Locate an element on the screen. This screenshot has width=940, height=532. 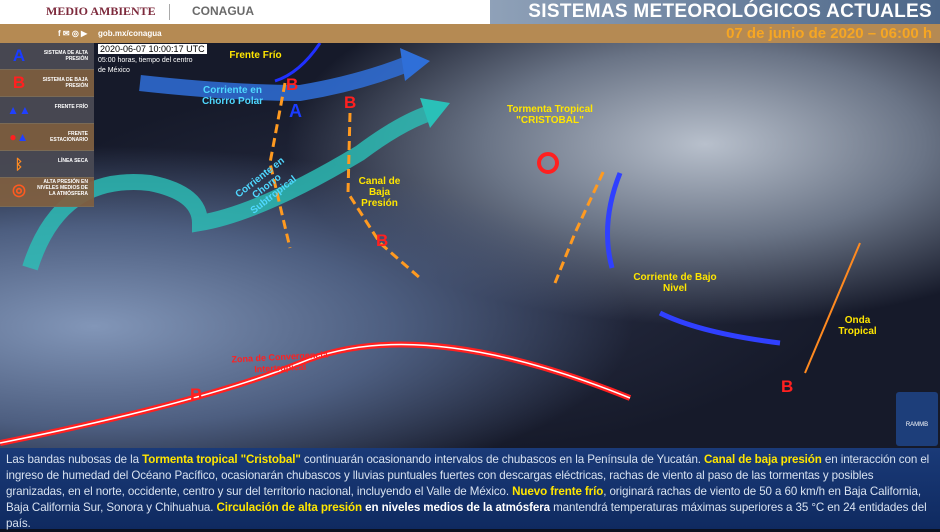
stationary-front-icon: ●▲ is located at coordinates (19, 137).